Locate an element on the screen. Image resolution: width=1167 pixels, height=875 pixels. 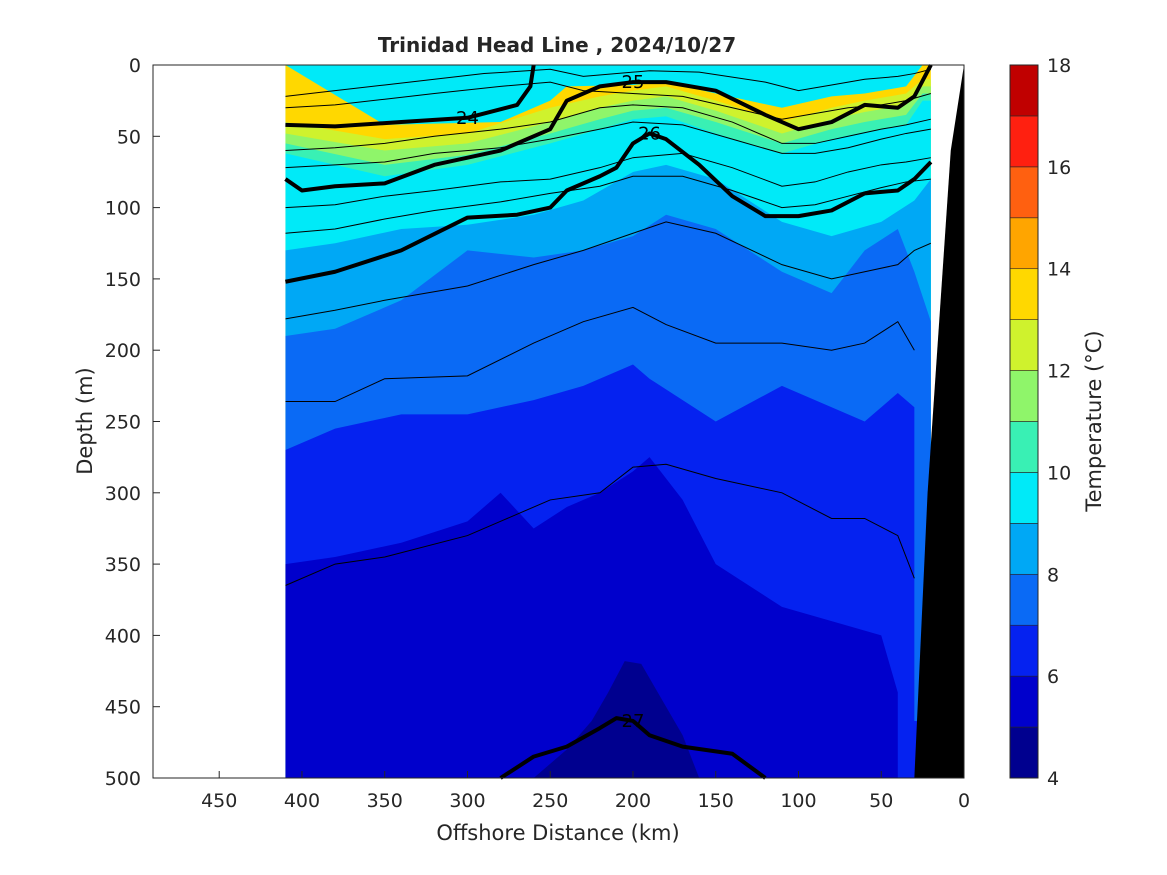
colorbar-tick-label: 4 is located at coordinates (1053, 779).